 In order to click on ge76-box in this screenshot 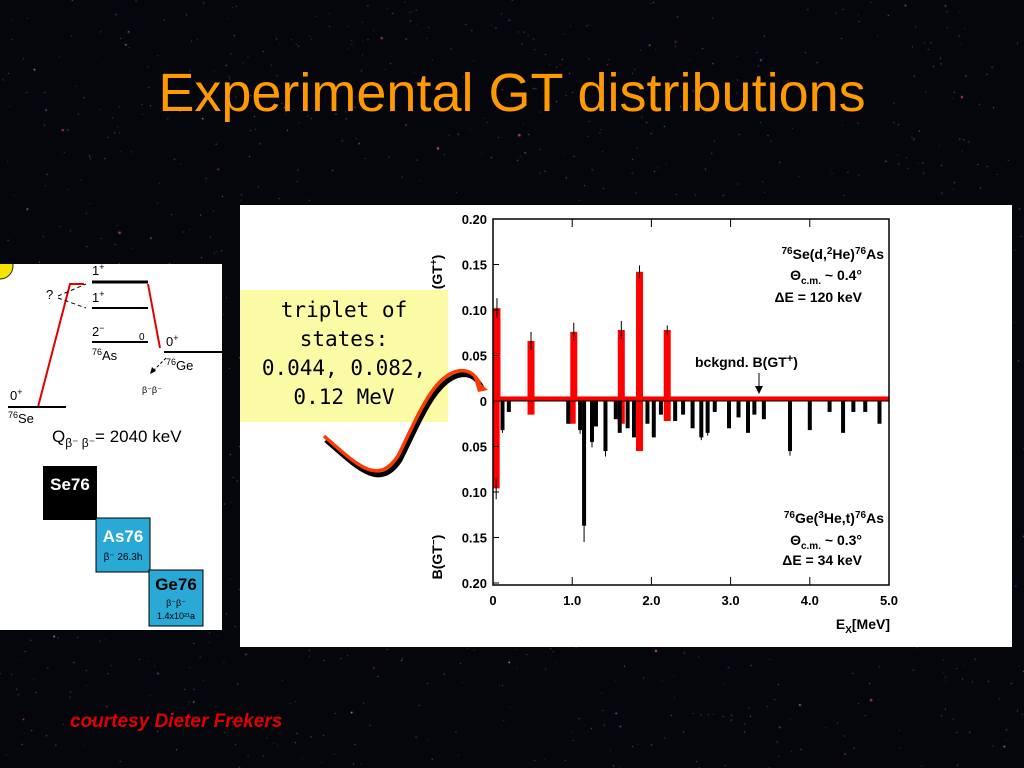, I will do `click(176, 598)`.